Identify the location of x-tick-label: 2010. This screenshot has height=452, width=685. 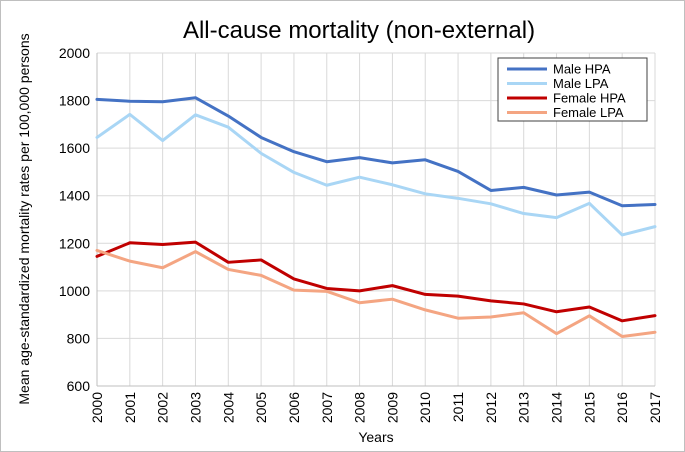
(425, 407).